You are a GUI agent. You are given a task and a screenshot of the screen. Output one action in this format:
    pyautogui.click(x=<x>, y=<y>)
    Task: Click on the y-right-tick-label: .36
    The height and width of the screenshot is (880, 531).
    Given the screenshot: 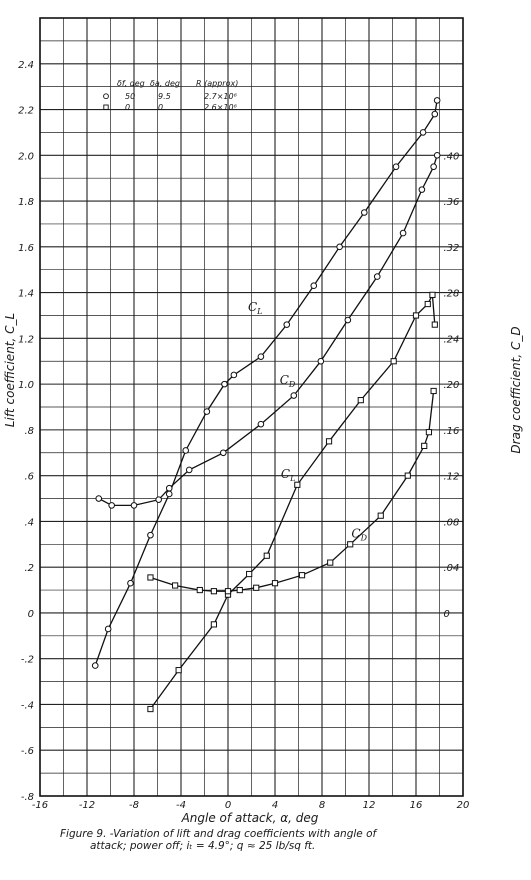 What is the action you would take?
    pyautogui.click(x=452, y=202)
    